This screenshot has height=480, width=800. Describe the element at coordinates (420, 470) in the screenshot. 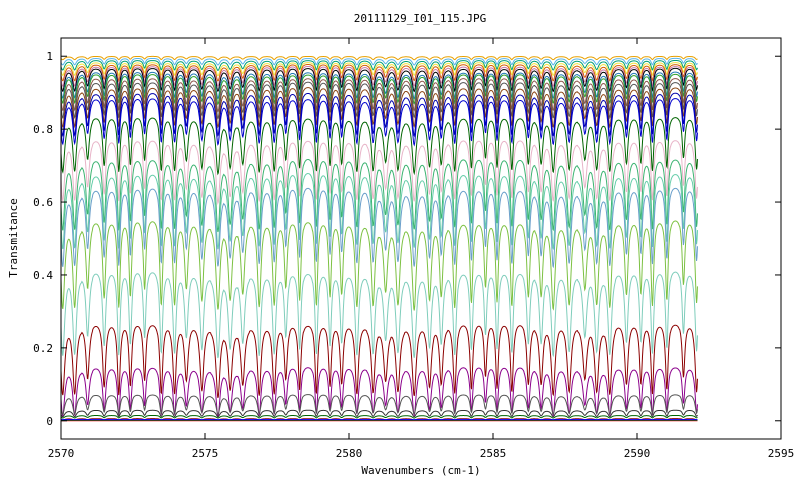

I see `x-axis-label: Wavenumbers (cm-1)` at that location.